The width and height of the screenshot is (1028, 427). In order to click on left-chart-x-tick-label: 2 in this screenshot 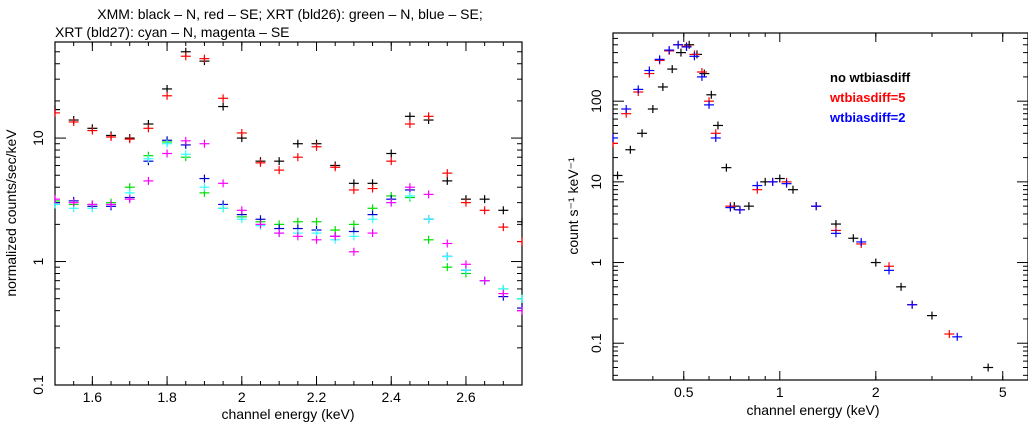, I will do `click(242, 397)`.